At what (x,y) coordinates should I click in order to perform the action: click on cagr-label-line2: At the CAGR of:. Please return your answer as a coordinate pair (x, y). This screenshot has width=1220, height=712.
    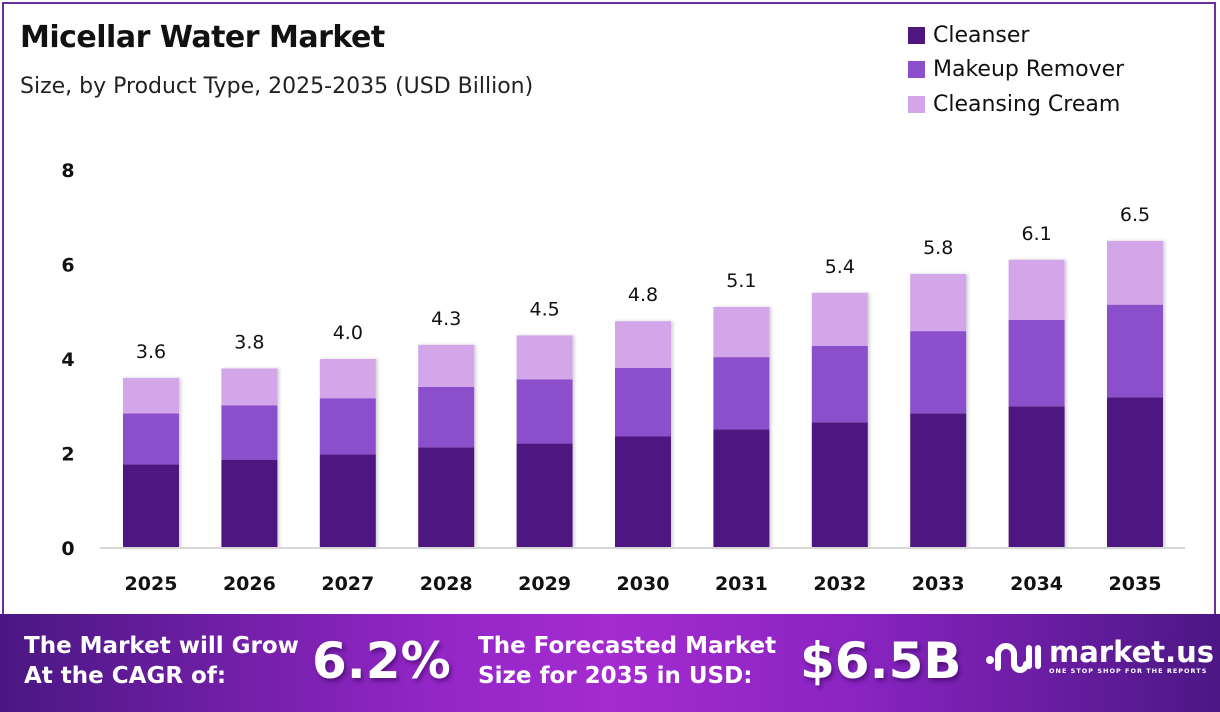
    Looking at the image, I should click on (125, 676).